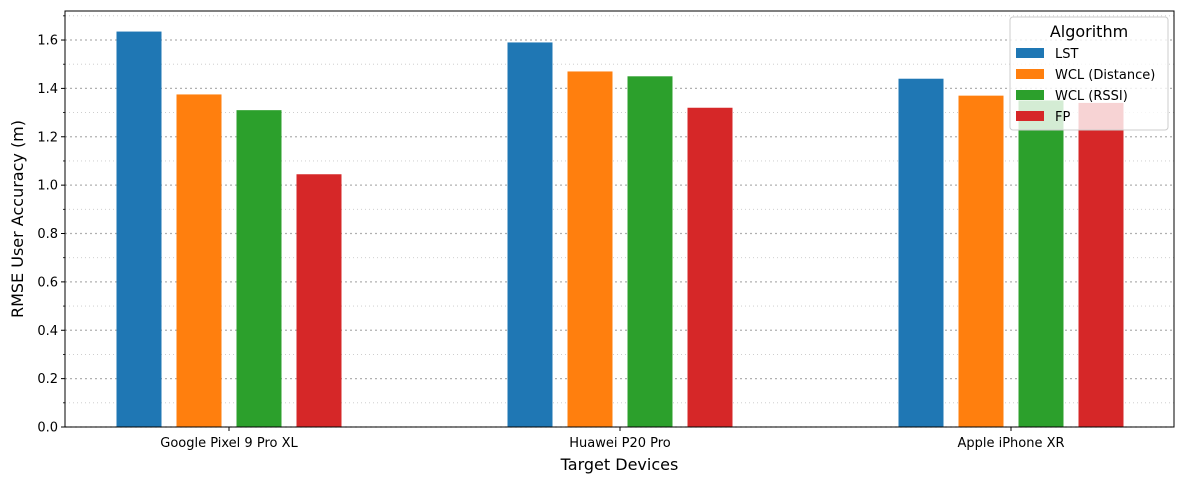 The image size is (1184, 484). I want to click on y-axis-ticks: 0.0 0.2 0.4 0.6 0.8 1.0 1.2 1.4 1.6, so click(51, 225).